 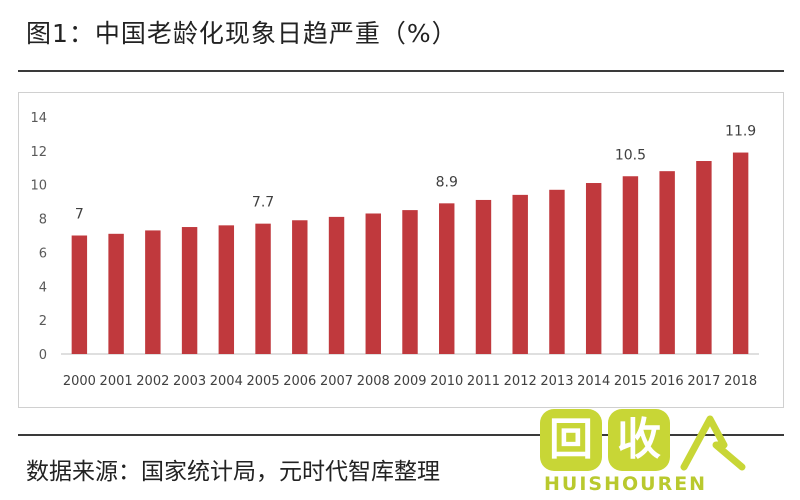 I want to click on top-divider, so click(x=401, y=71).